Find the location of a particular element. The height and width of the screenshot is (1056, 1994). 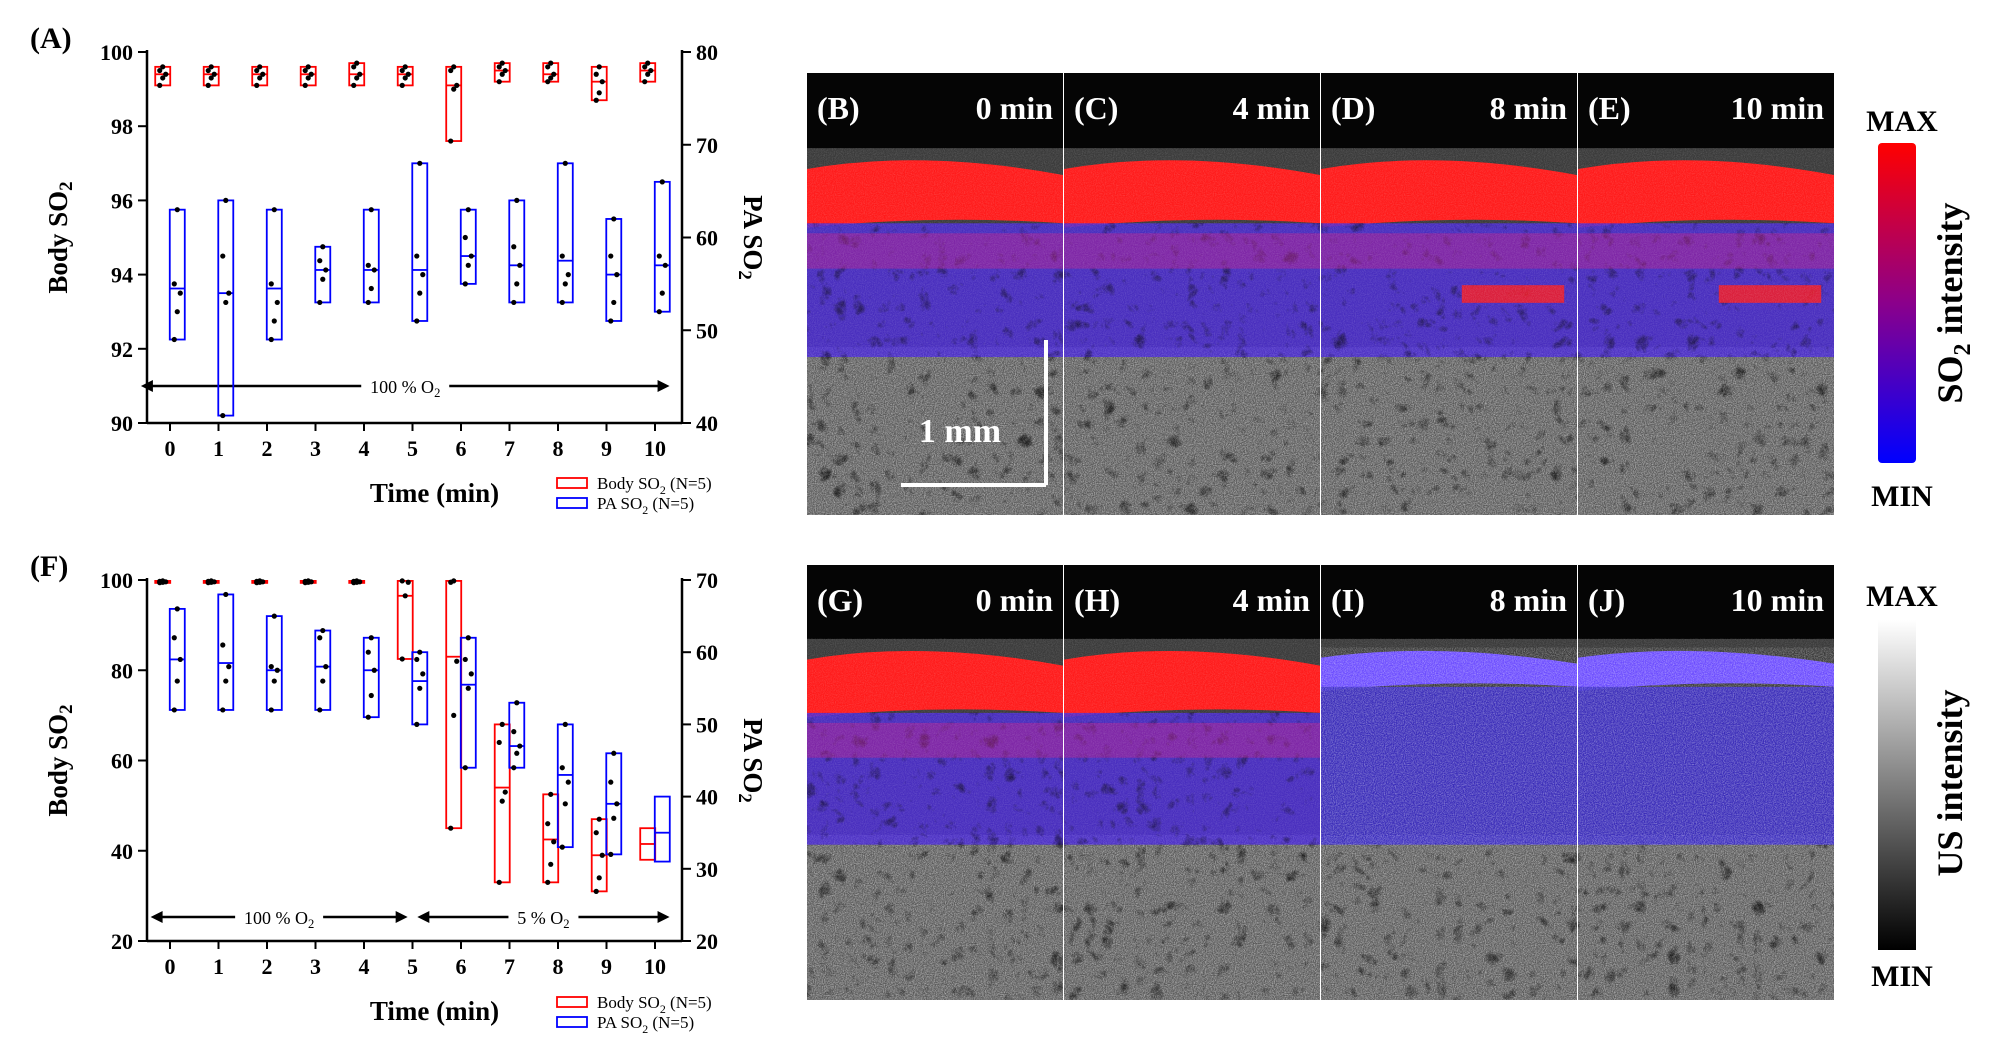

left-tick-label: 80 is located at coordinates (122, 670).